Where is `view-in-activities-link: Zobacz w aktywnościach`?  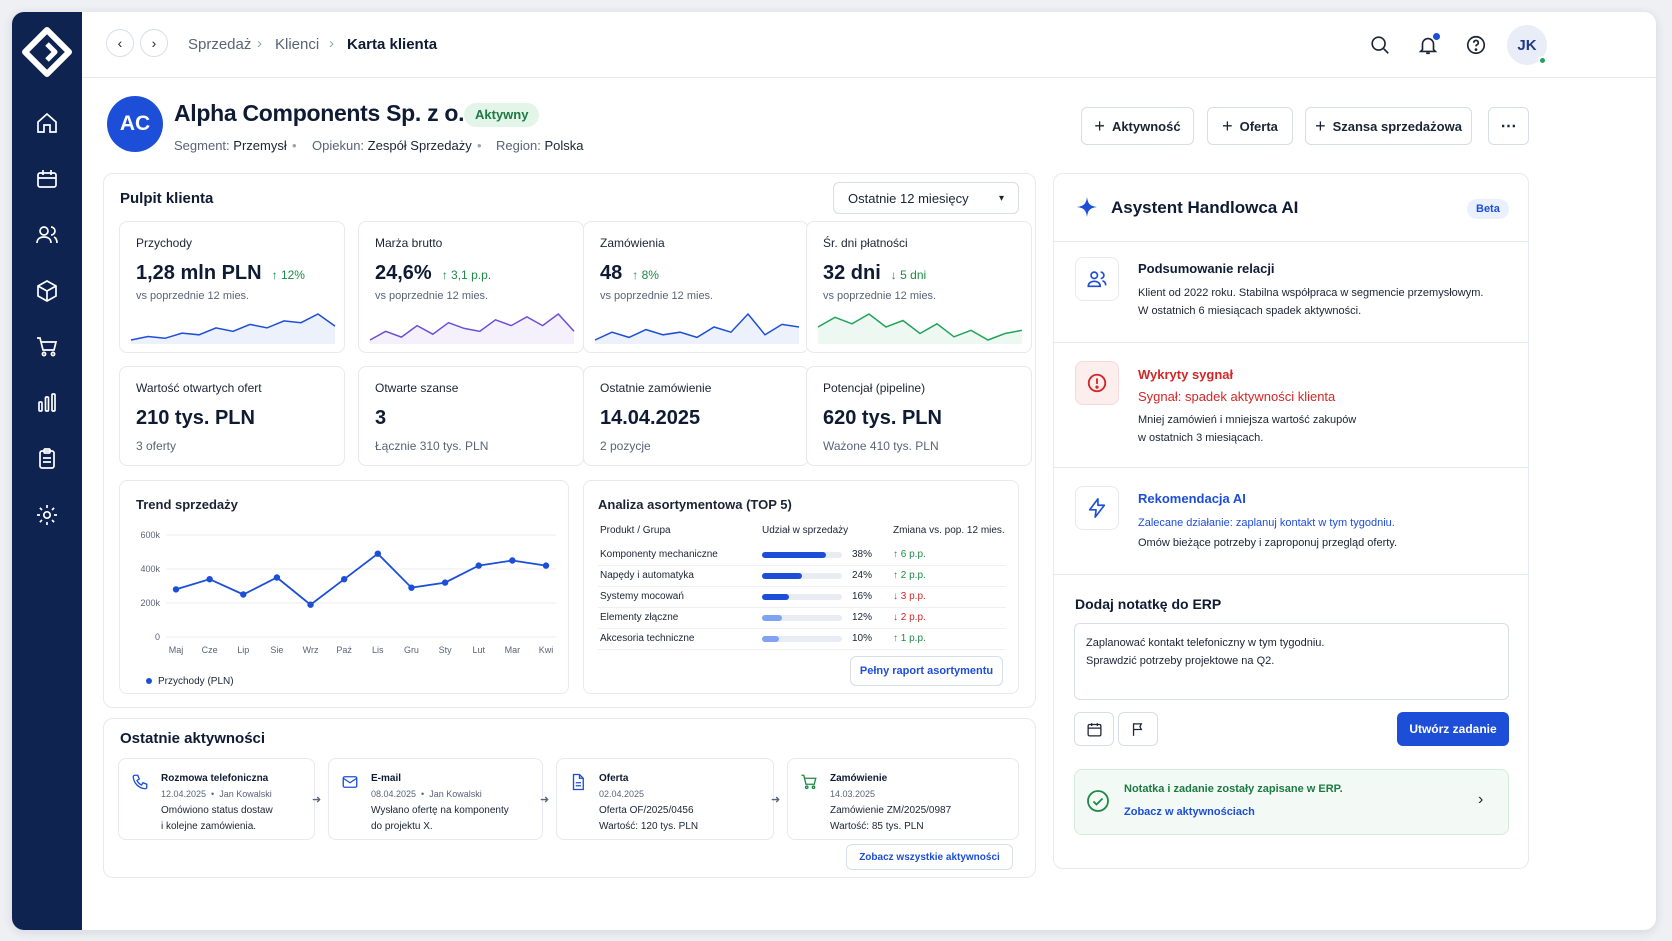
view-in-activities-link: Zobacz w aktywnościach is located at coordinates (1189, 812).